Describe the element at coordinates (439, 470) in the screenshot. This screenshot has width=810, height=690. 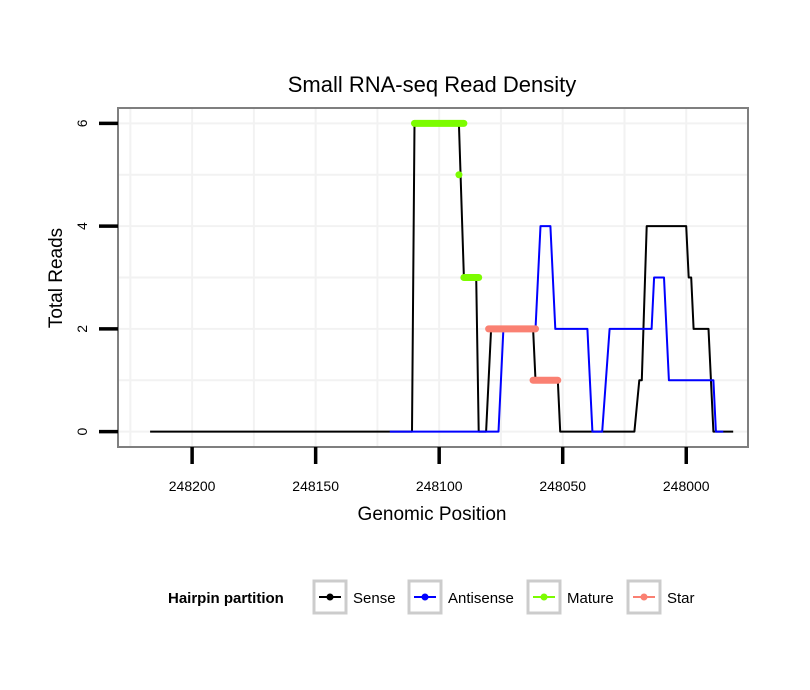
I see `x-axis: 248200 248150 248100 248050 248000` at that location.